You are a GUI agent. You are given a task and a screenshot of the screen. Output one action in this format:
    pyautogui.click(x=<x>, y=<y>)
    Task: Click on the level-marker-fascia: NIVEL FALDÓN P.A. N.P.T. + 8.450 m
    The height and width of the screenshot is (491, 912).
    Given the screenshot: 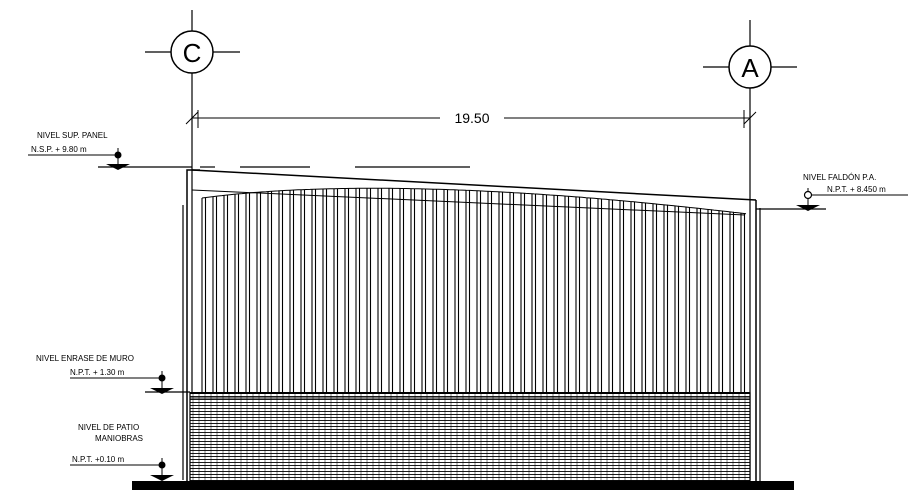 What is the action you would take?
    pyautogui.click(x=832, y=192)
    